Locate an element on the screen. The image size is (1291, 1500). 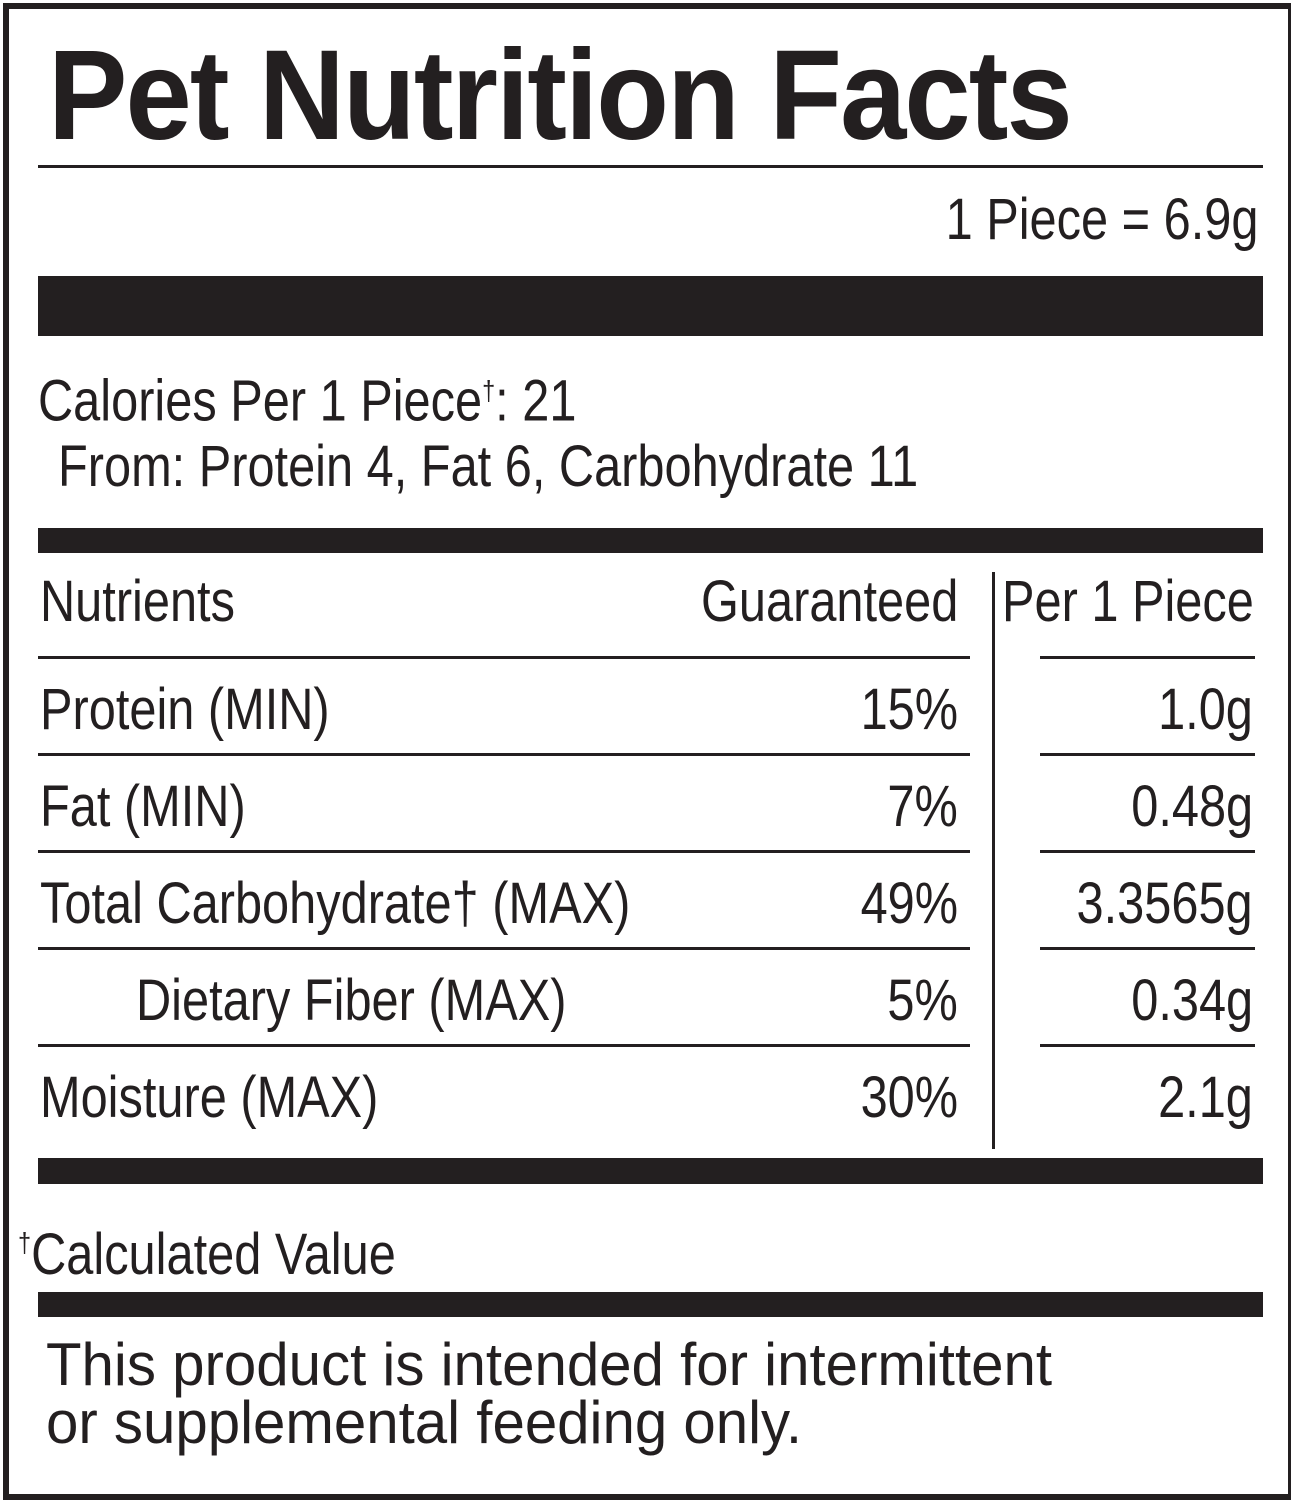
table-row-per-piece: 2.1g is located at coordinates (1196, 1098).